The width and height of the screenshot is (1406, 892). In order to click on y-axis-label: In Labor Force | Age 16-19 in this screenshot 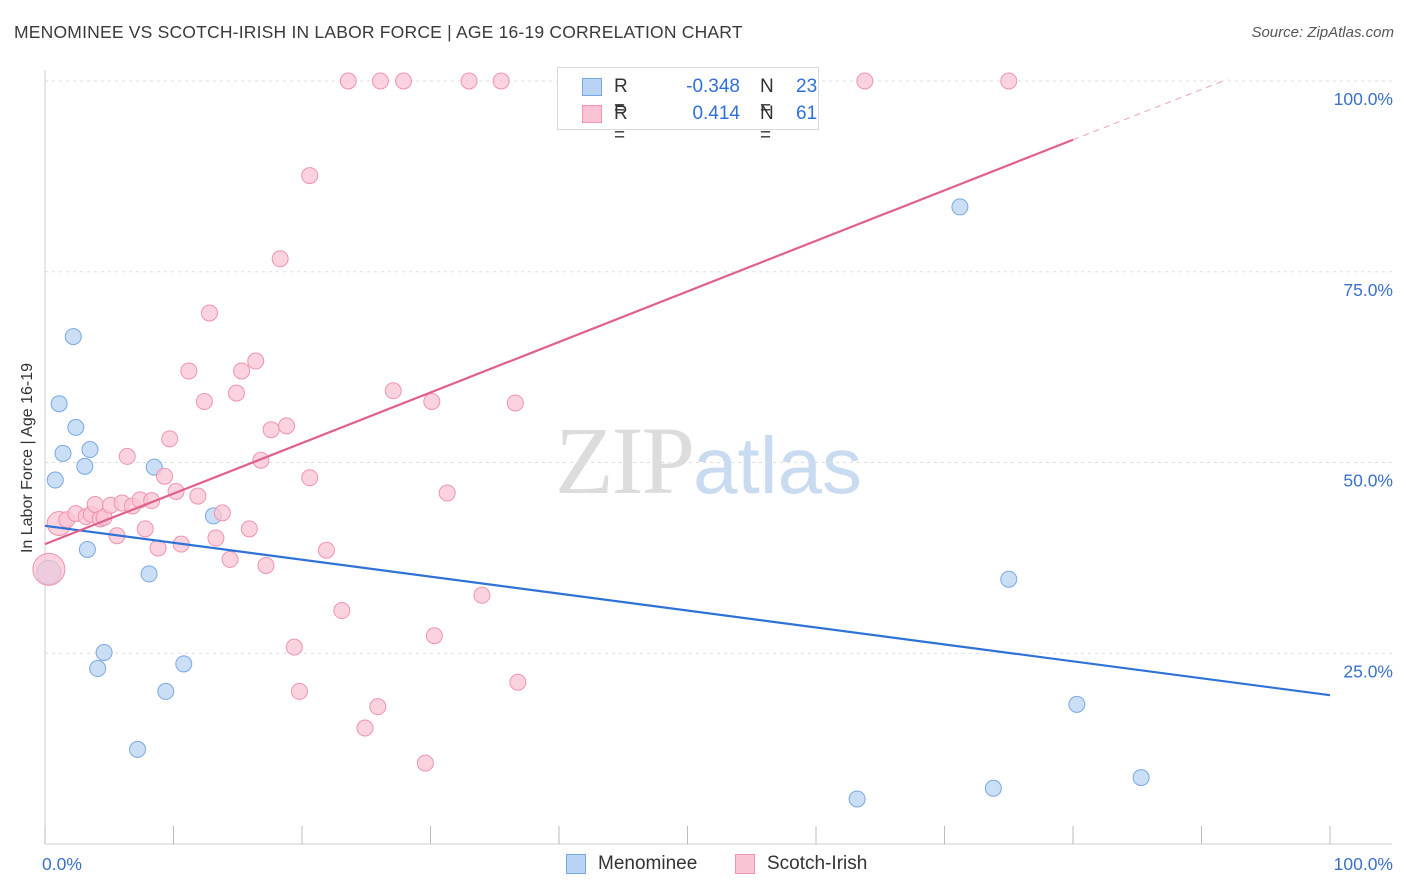, I will do `click(27, 458)`.